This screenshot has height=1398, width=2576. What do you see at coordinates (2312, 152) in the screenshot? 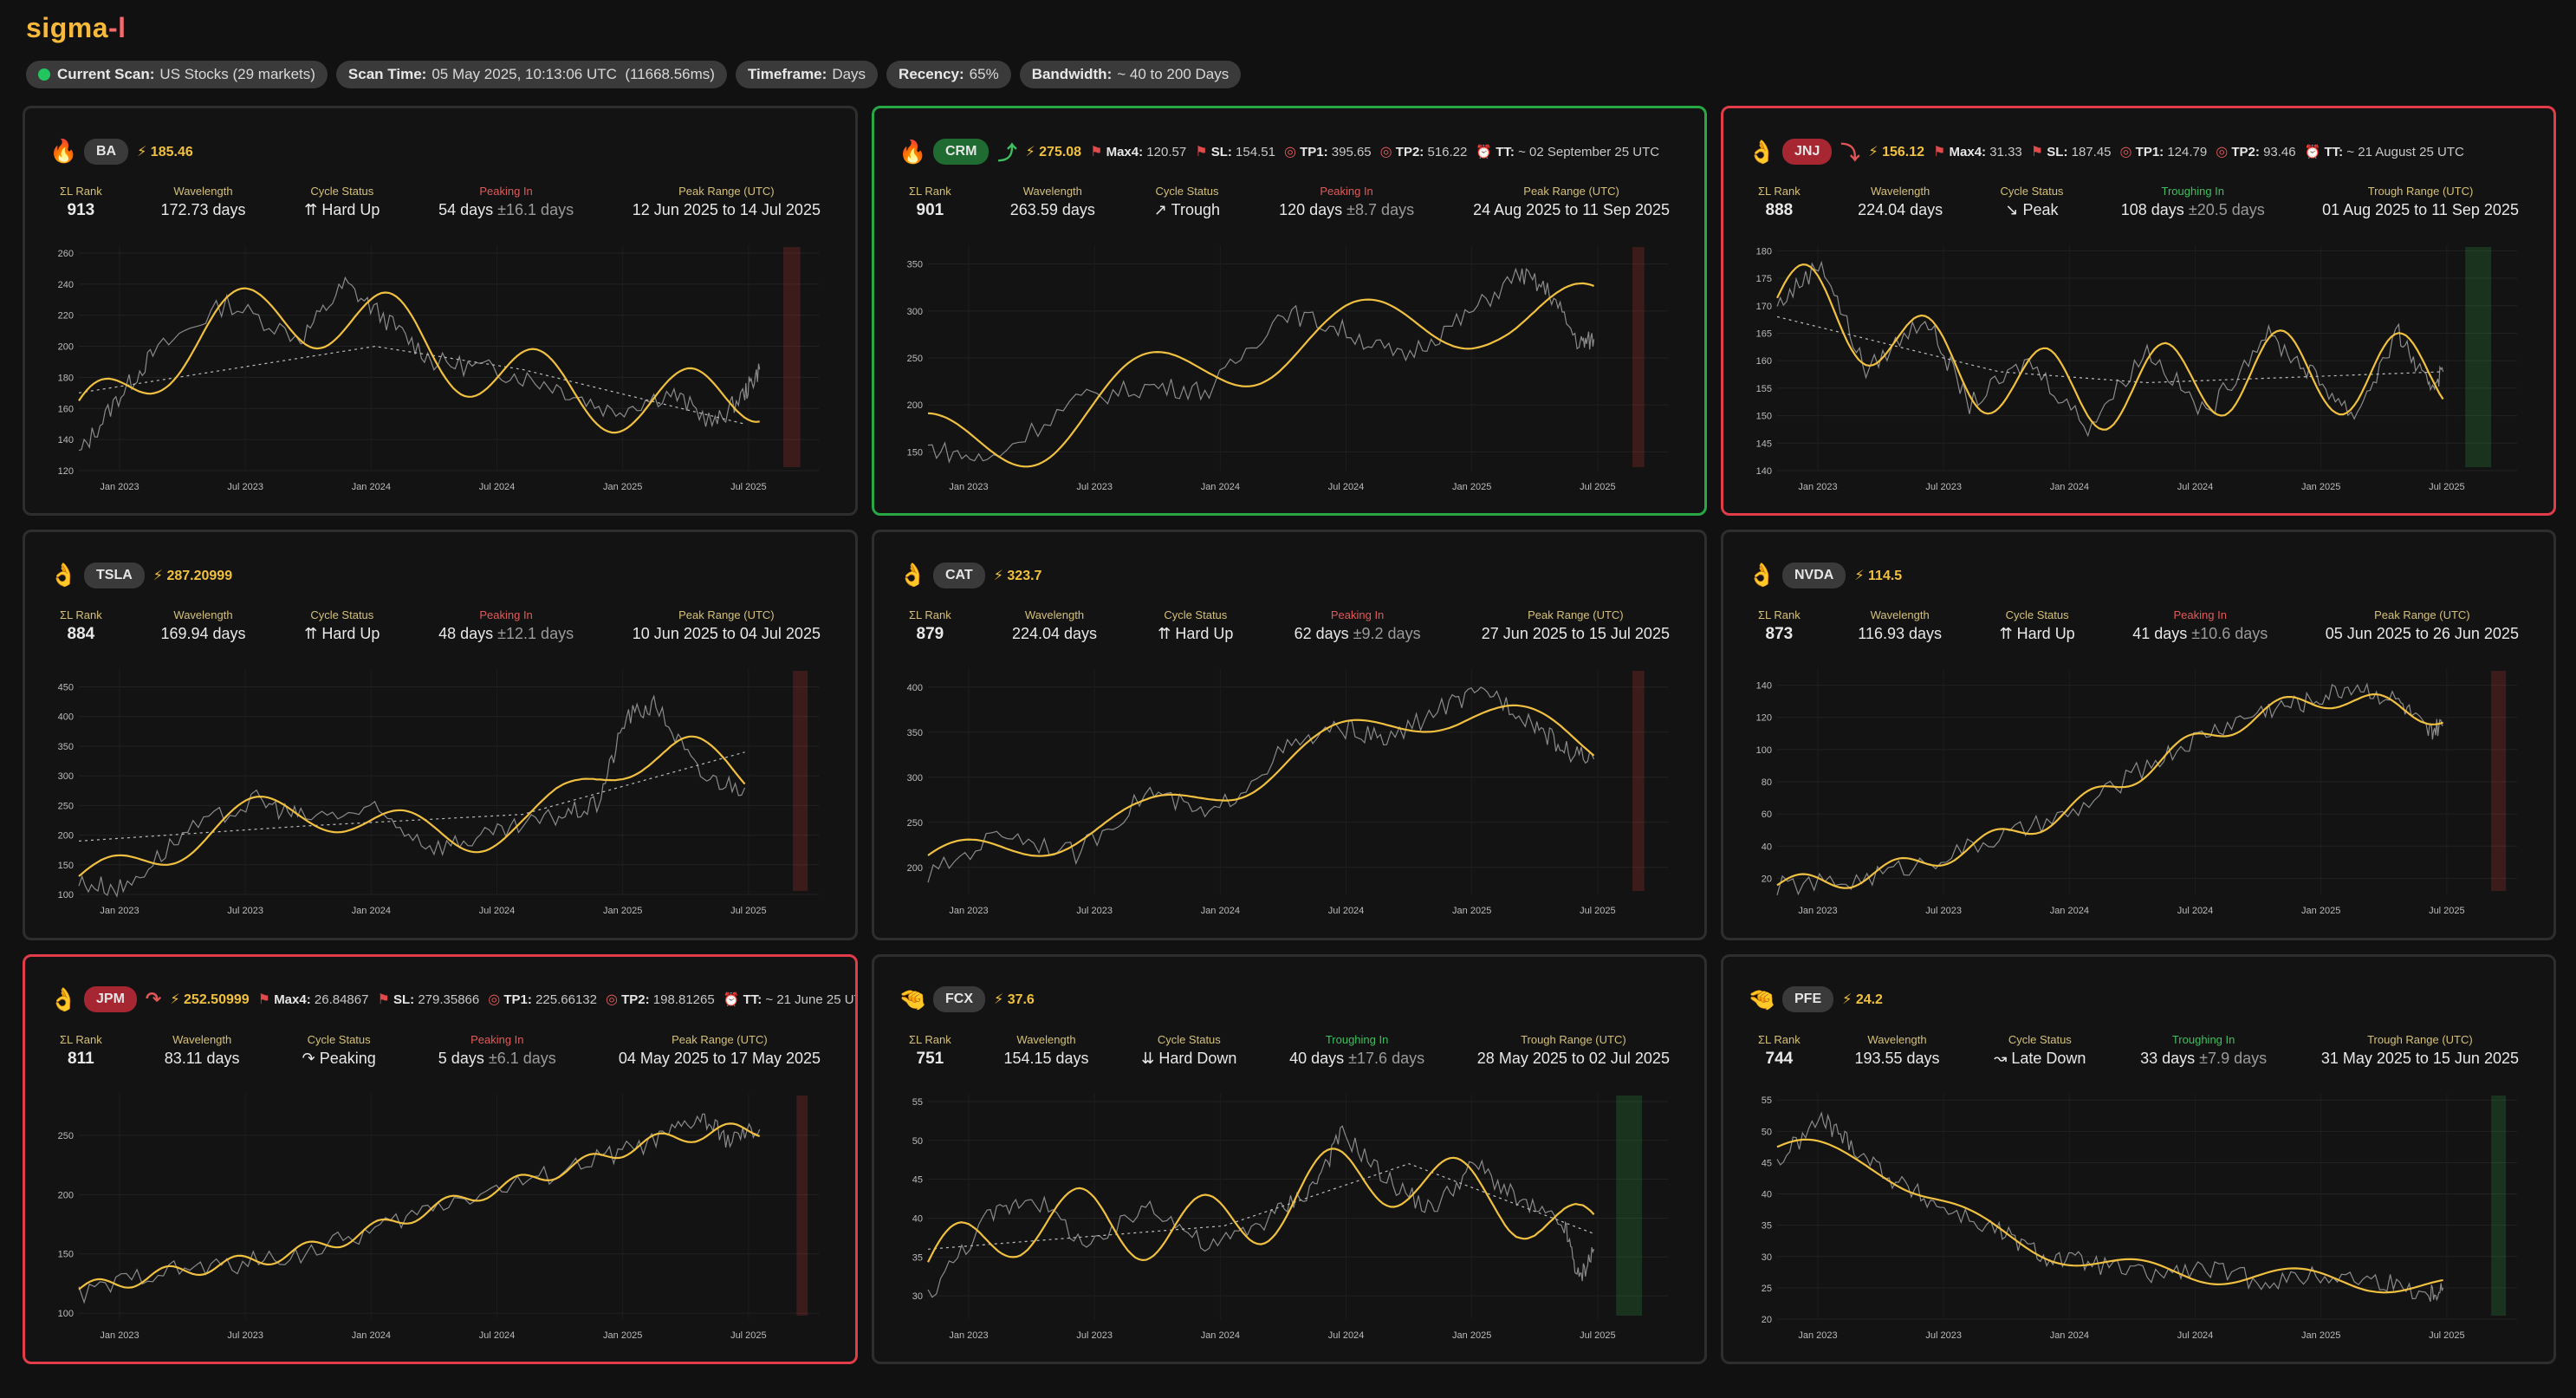
I see `alarm-clock-icon: ⏰` at bounding box center [2312, 152].